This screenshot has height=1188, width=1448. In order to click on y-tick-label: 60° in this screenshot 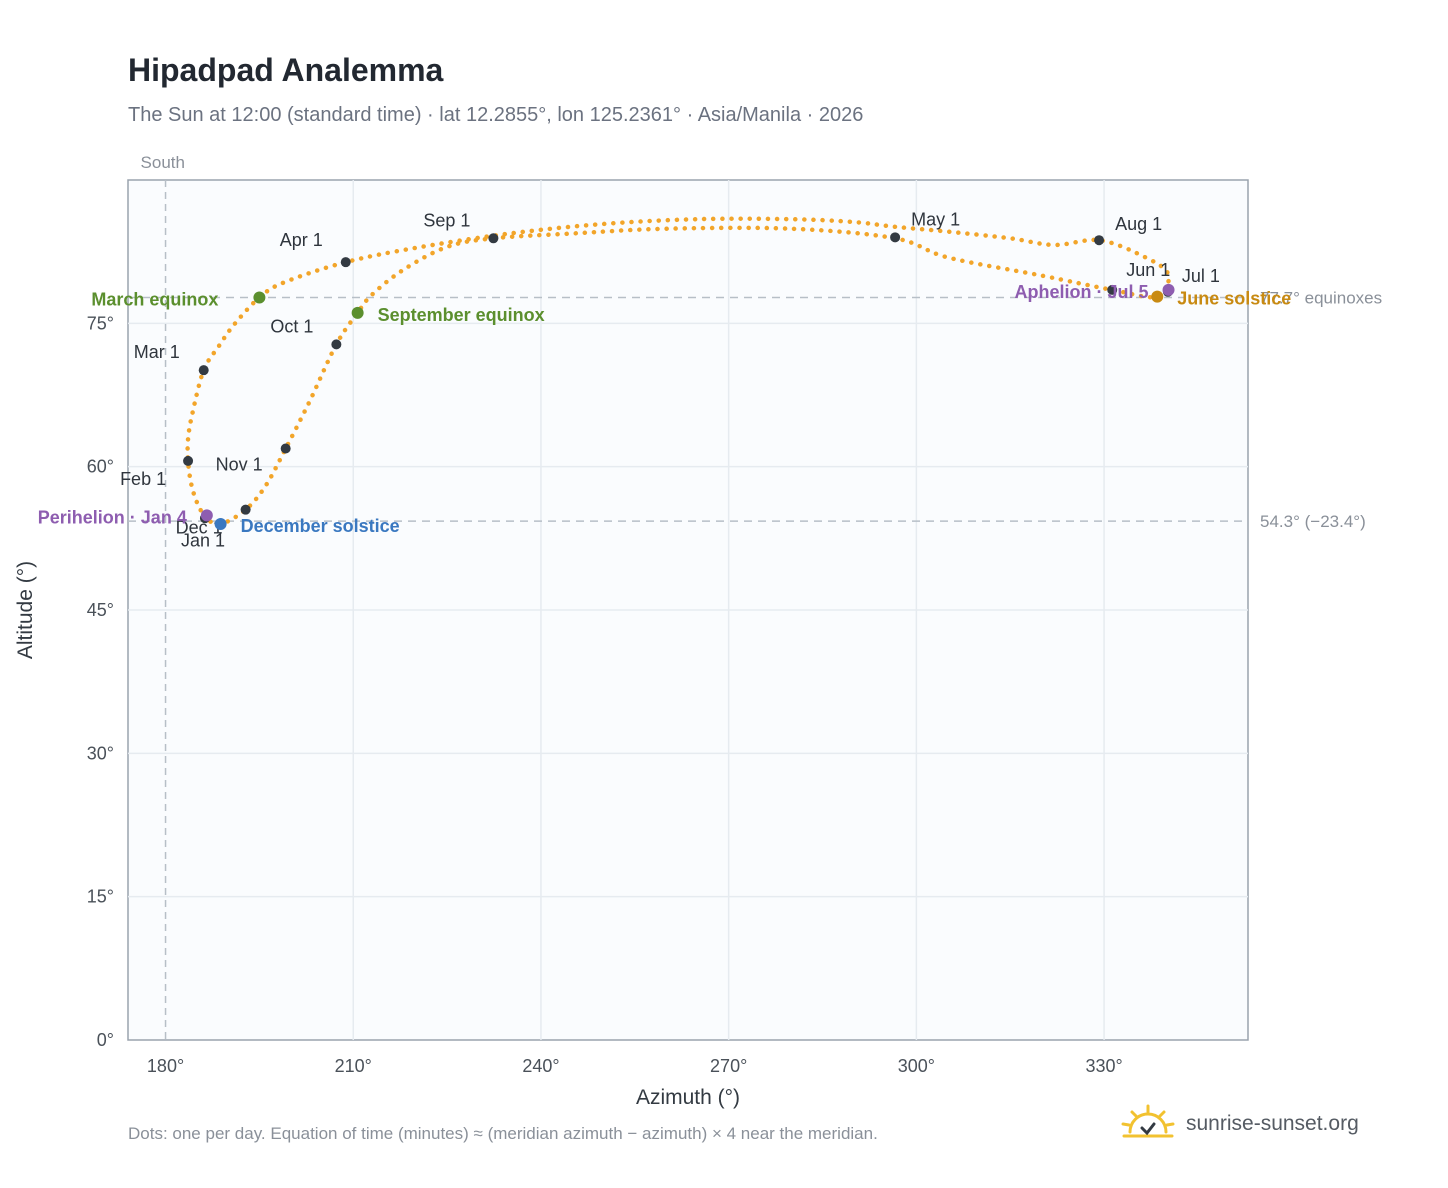, I will do `click(100, 467)`.